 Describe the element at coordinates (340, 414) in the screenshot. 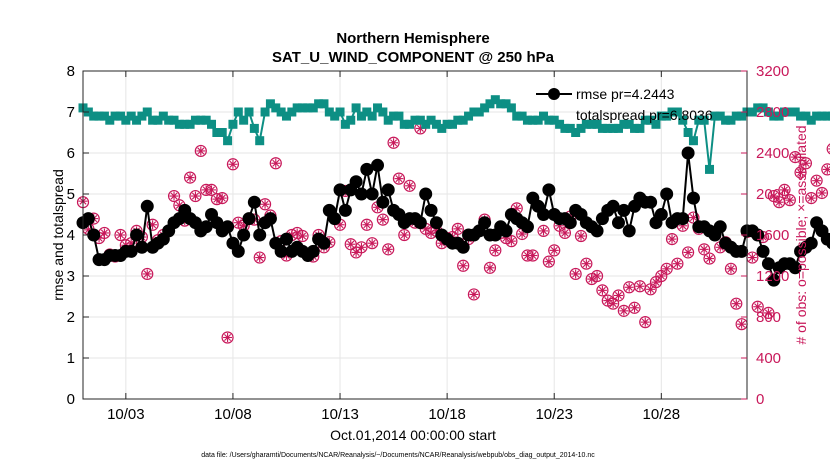

I see `x-tick-label: 10/13` at that location.